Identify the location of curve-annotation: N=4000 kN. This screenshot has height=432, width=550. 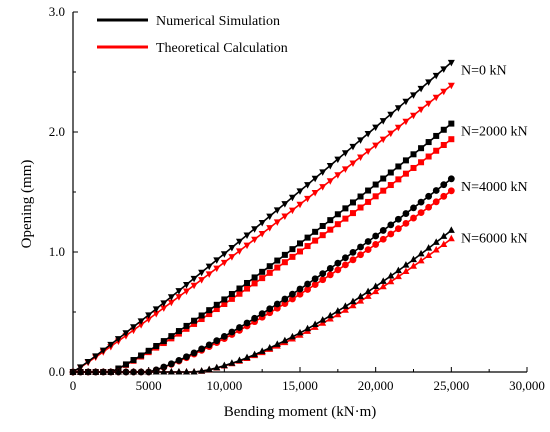
(494, 187).